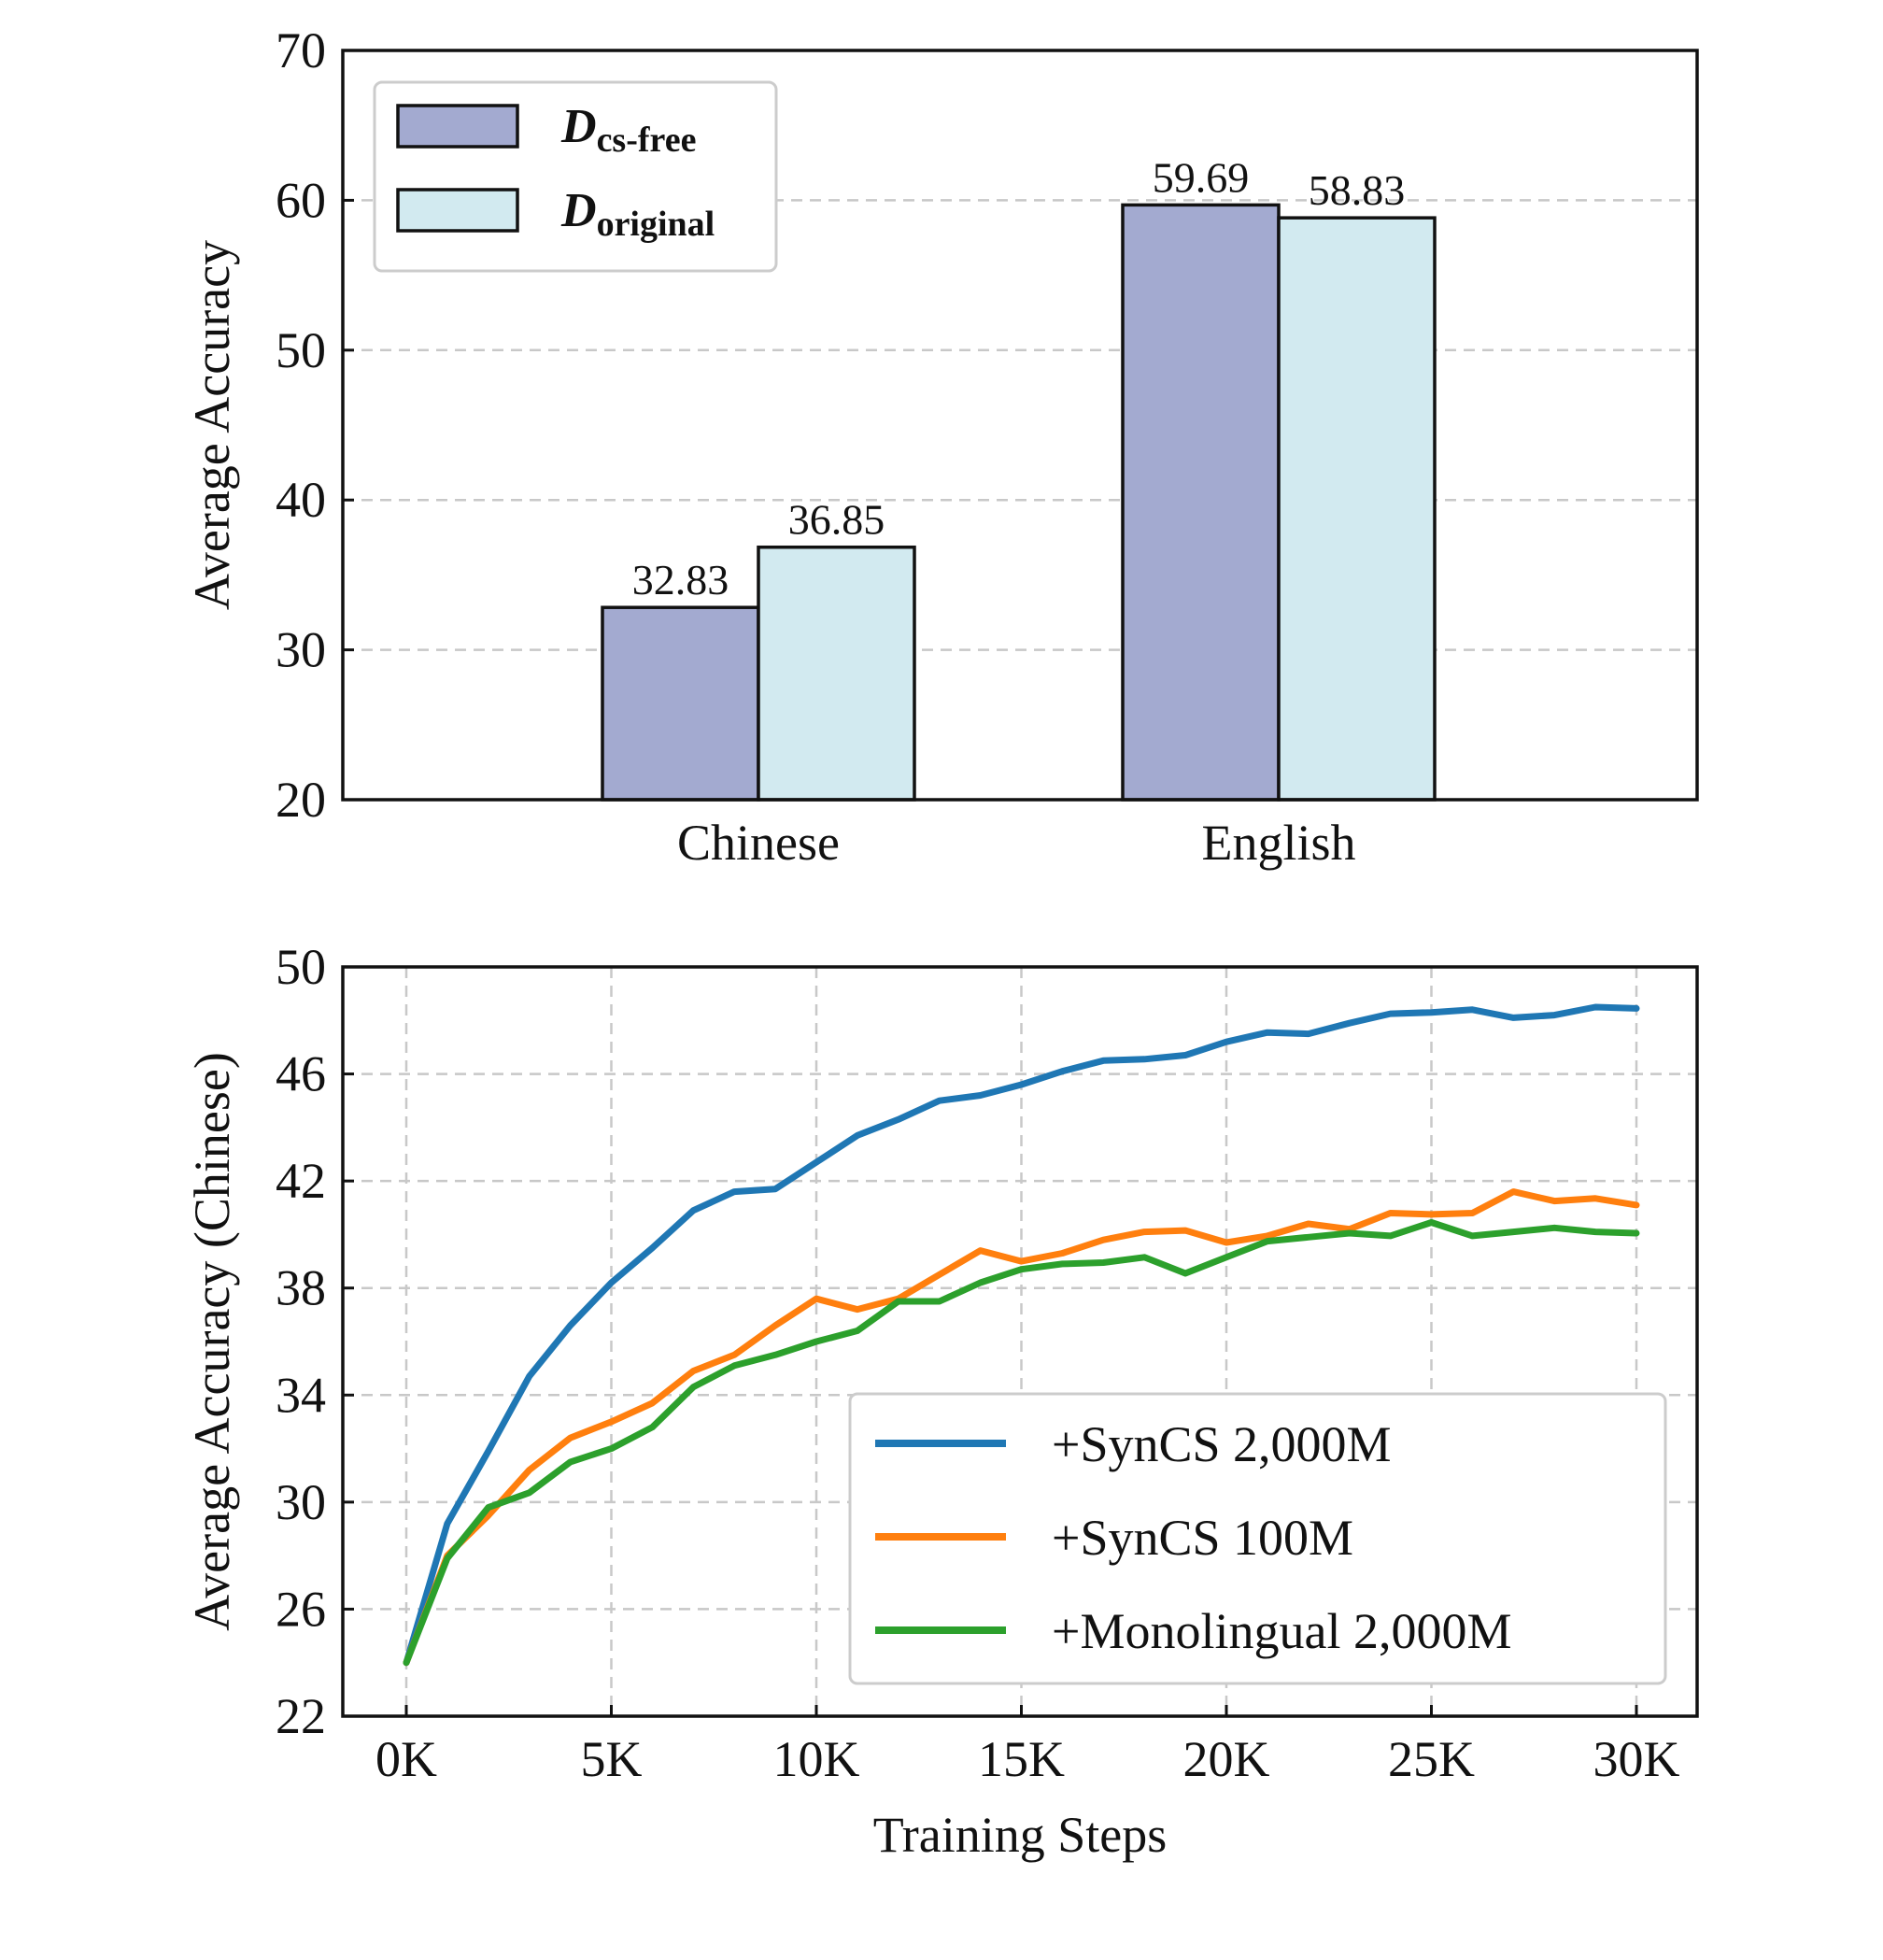 This screenshot has width=1883, height=1960. What do you see at coordinates (1281, 1631) in the screenshot?
I see `legend-label-monolingual-2-000m: +Monolingual 2,000M` at bounding box center [1281, 1631].